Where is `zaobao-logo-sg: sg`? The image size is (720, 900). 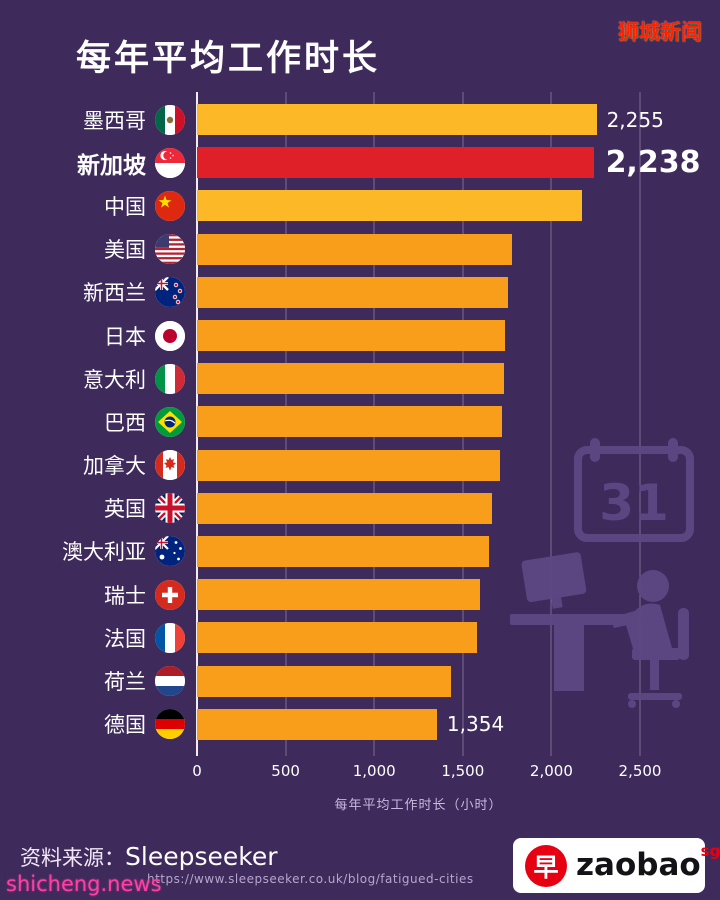
zaobao-logo-sg: sg is located at coordinates (710, 851).